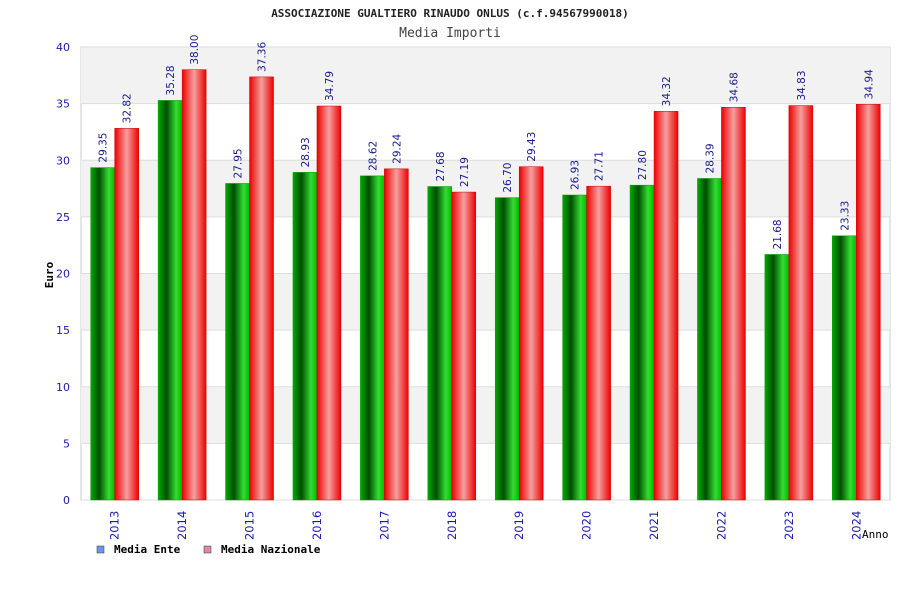  Describe the element at coordinates (397, 148) in the screenshot. I see `bar-value-label: 29.24` at that location.